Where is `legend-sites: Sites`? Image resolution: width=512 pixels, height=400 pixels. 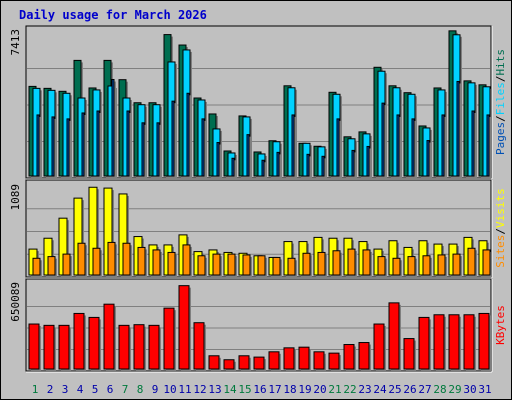
legend-sites: Sites is located at coordinates (500, 251).